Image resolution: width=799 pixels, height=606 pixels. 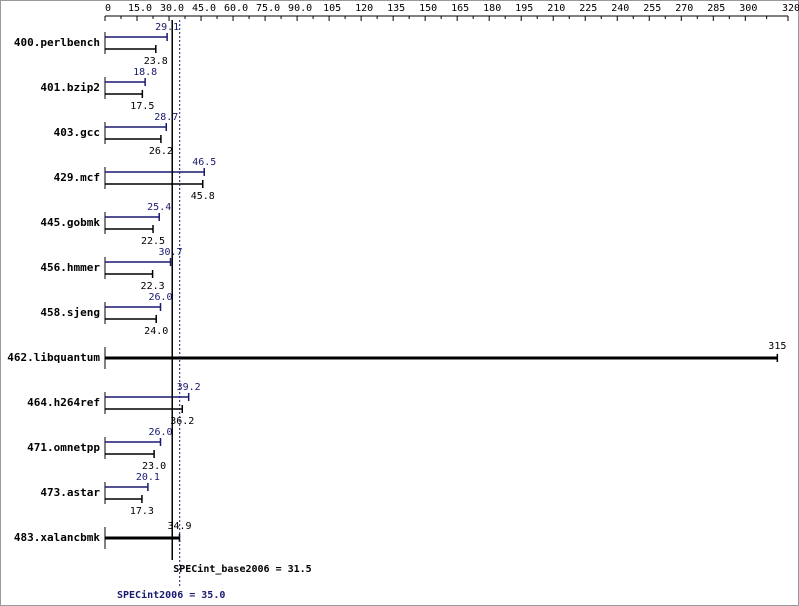 I want to click on x-tick-label: 300, so click(x=748, y=8).